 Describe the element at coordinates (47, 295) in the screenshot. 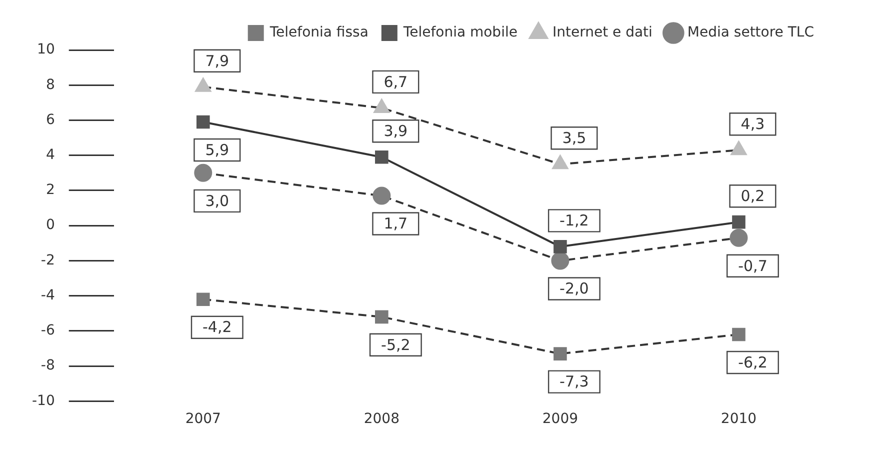

I see `y-tick-label: -4` at that location.